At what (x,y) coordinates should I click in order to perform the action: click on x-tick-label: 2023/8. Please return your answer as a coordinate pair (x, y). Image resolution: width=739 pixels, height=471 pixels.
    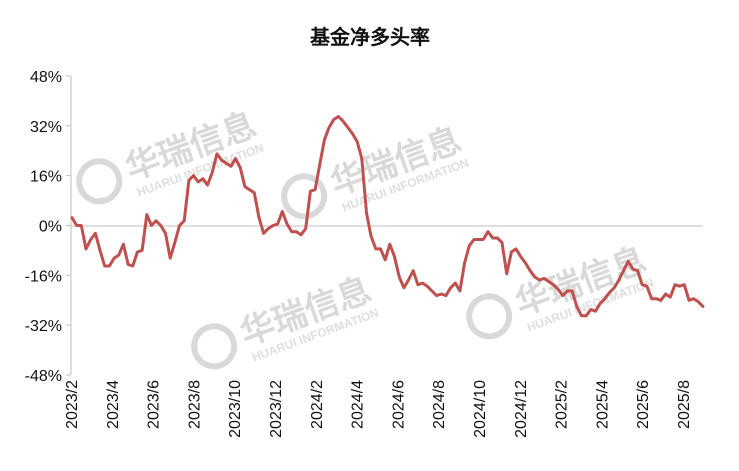
    Looking at the image, I should click on (194, 404).